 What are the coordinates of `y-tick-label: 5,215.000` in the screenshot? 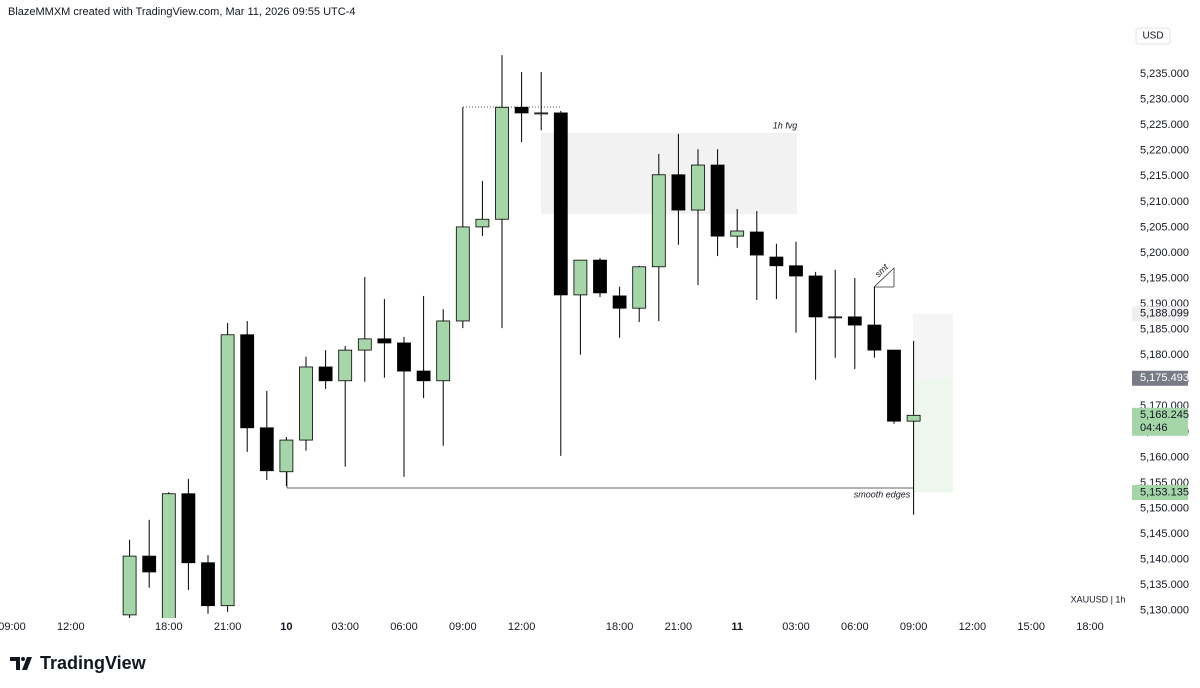 It's located at (1164, 176).